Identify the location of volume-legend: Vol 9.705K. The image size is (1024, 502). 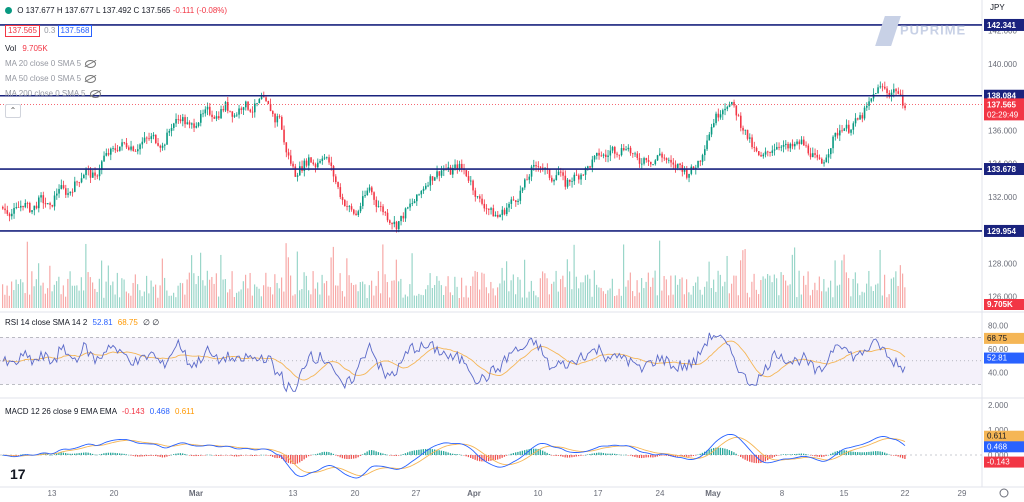
(26, 48).